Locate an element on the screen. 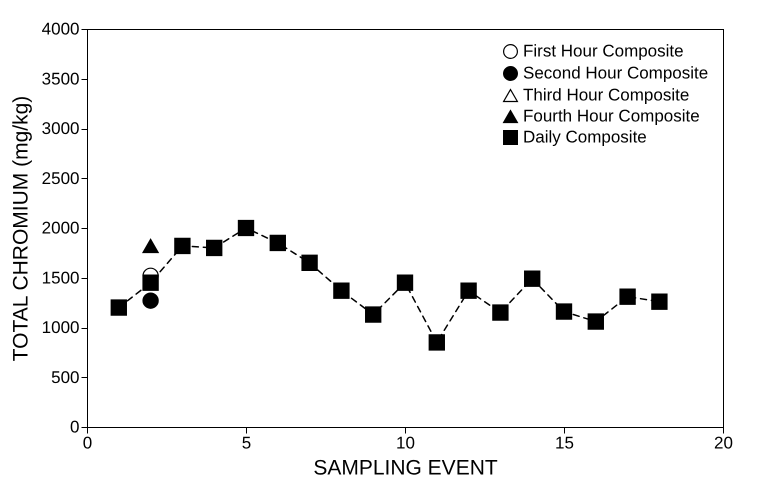 The width and height of the screenshot is (778, 493). y-axis-title: TOTAL CHROMIUM (mg/kg) is located at coordinates (21, 229).